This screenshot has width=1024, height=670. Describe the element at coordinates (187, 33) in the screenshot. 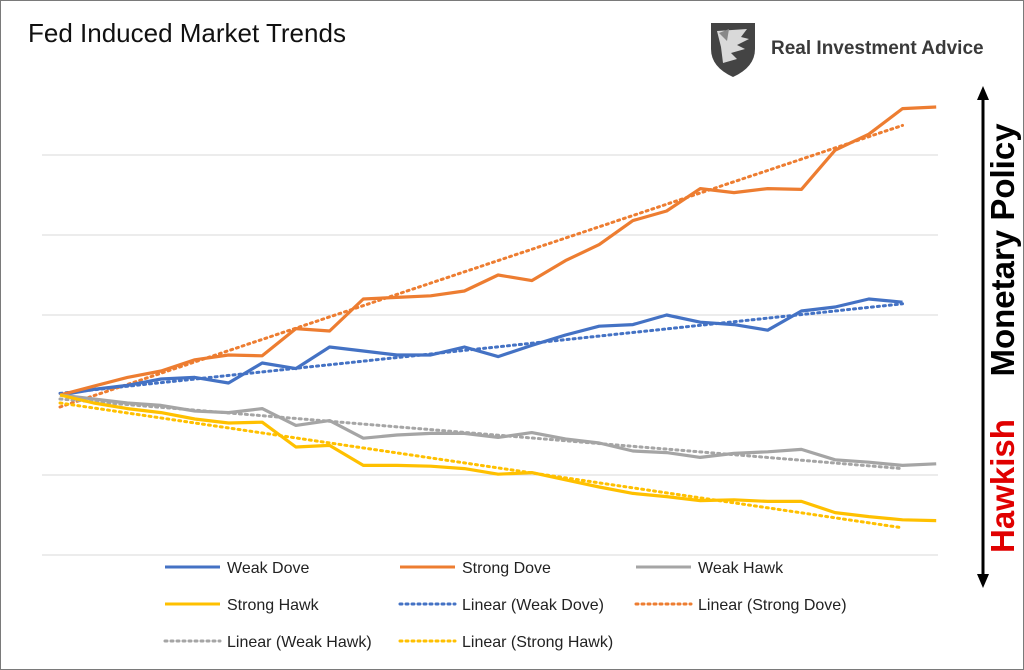

I see `chart-title: Fed Induced Market Trends` at that location.